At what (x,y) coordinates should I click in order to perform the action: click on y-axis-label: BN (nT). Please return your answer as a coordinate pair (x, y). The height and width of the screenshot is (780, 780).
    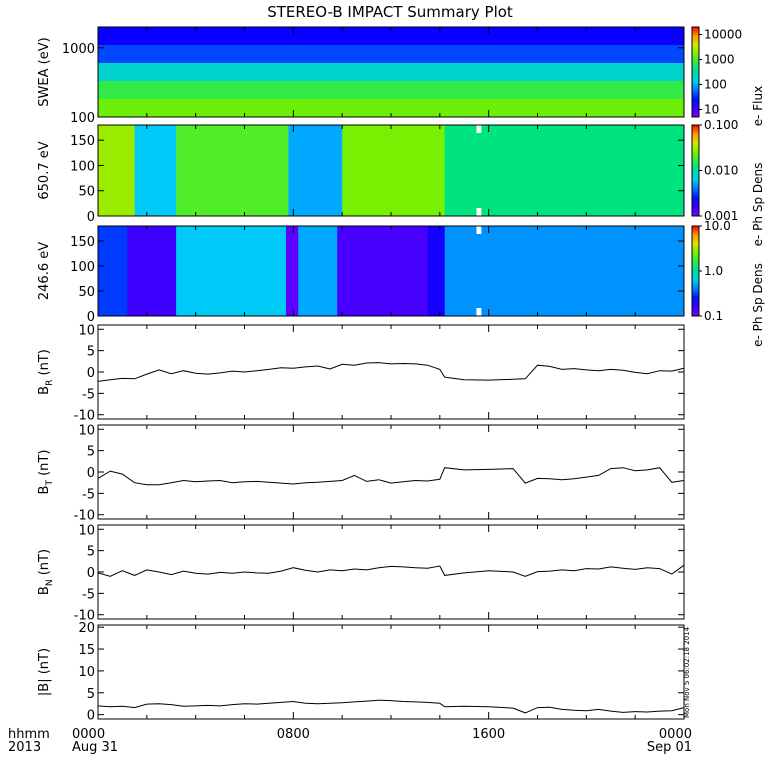
    Looking at the image, I should click on (46, 572).